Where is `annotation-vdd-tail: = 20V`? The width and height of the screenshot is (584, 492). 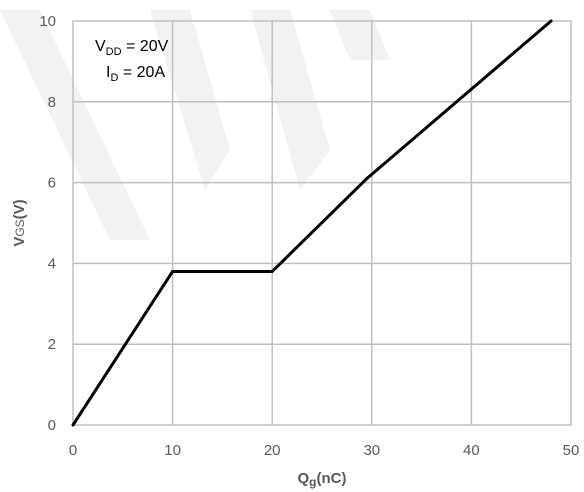 annotation-vdd-tail: = 20V is located at coordinates (145, 46).